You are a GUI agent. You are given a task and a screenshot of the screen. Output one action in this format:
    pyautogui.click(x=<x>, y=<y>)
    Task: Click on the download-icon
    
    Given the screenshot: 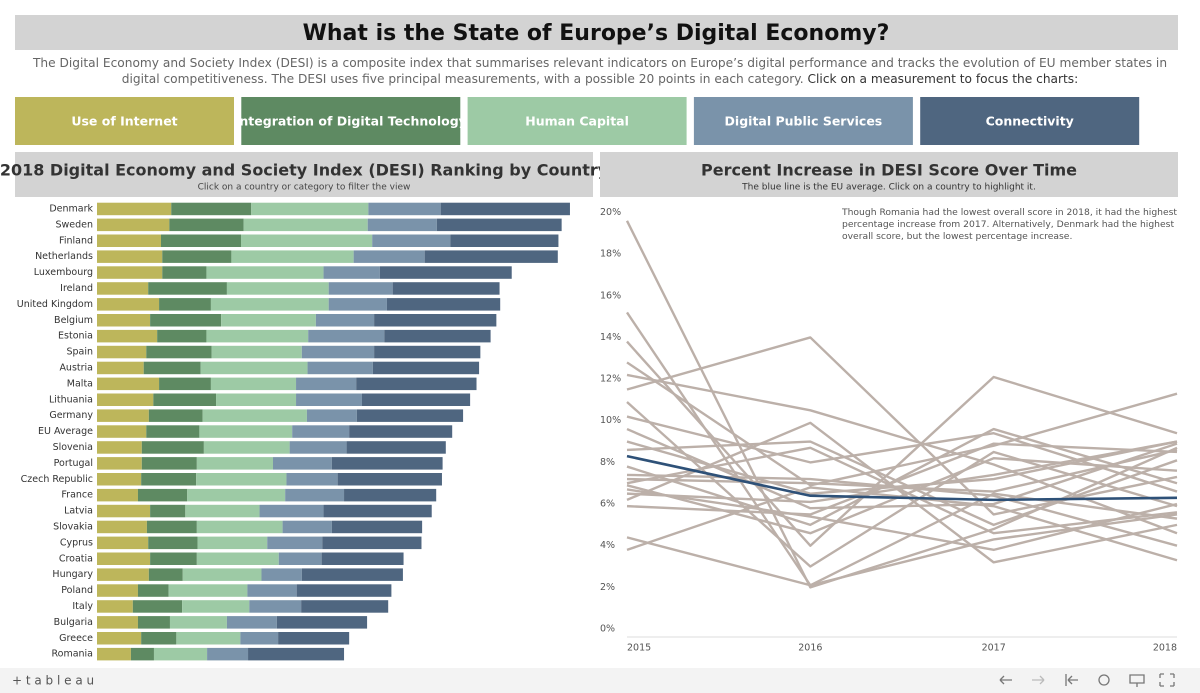 What is the action you would take?
    pyautogui.click(x=1137, y=680)
    